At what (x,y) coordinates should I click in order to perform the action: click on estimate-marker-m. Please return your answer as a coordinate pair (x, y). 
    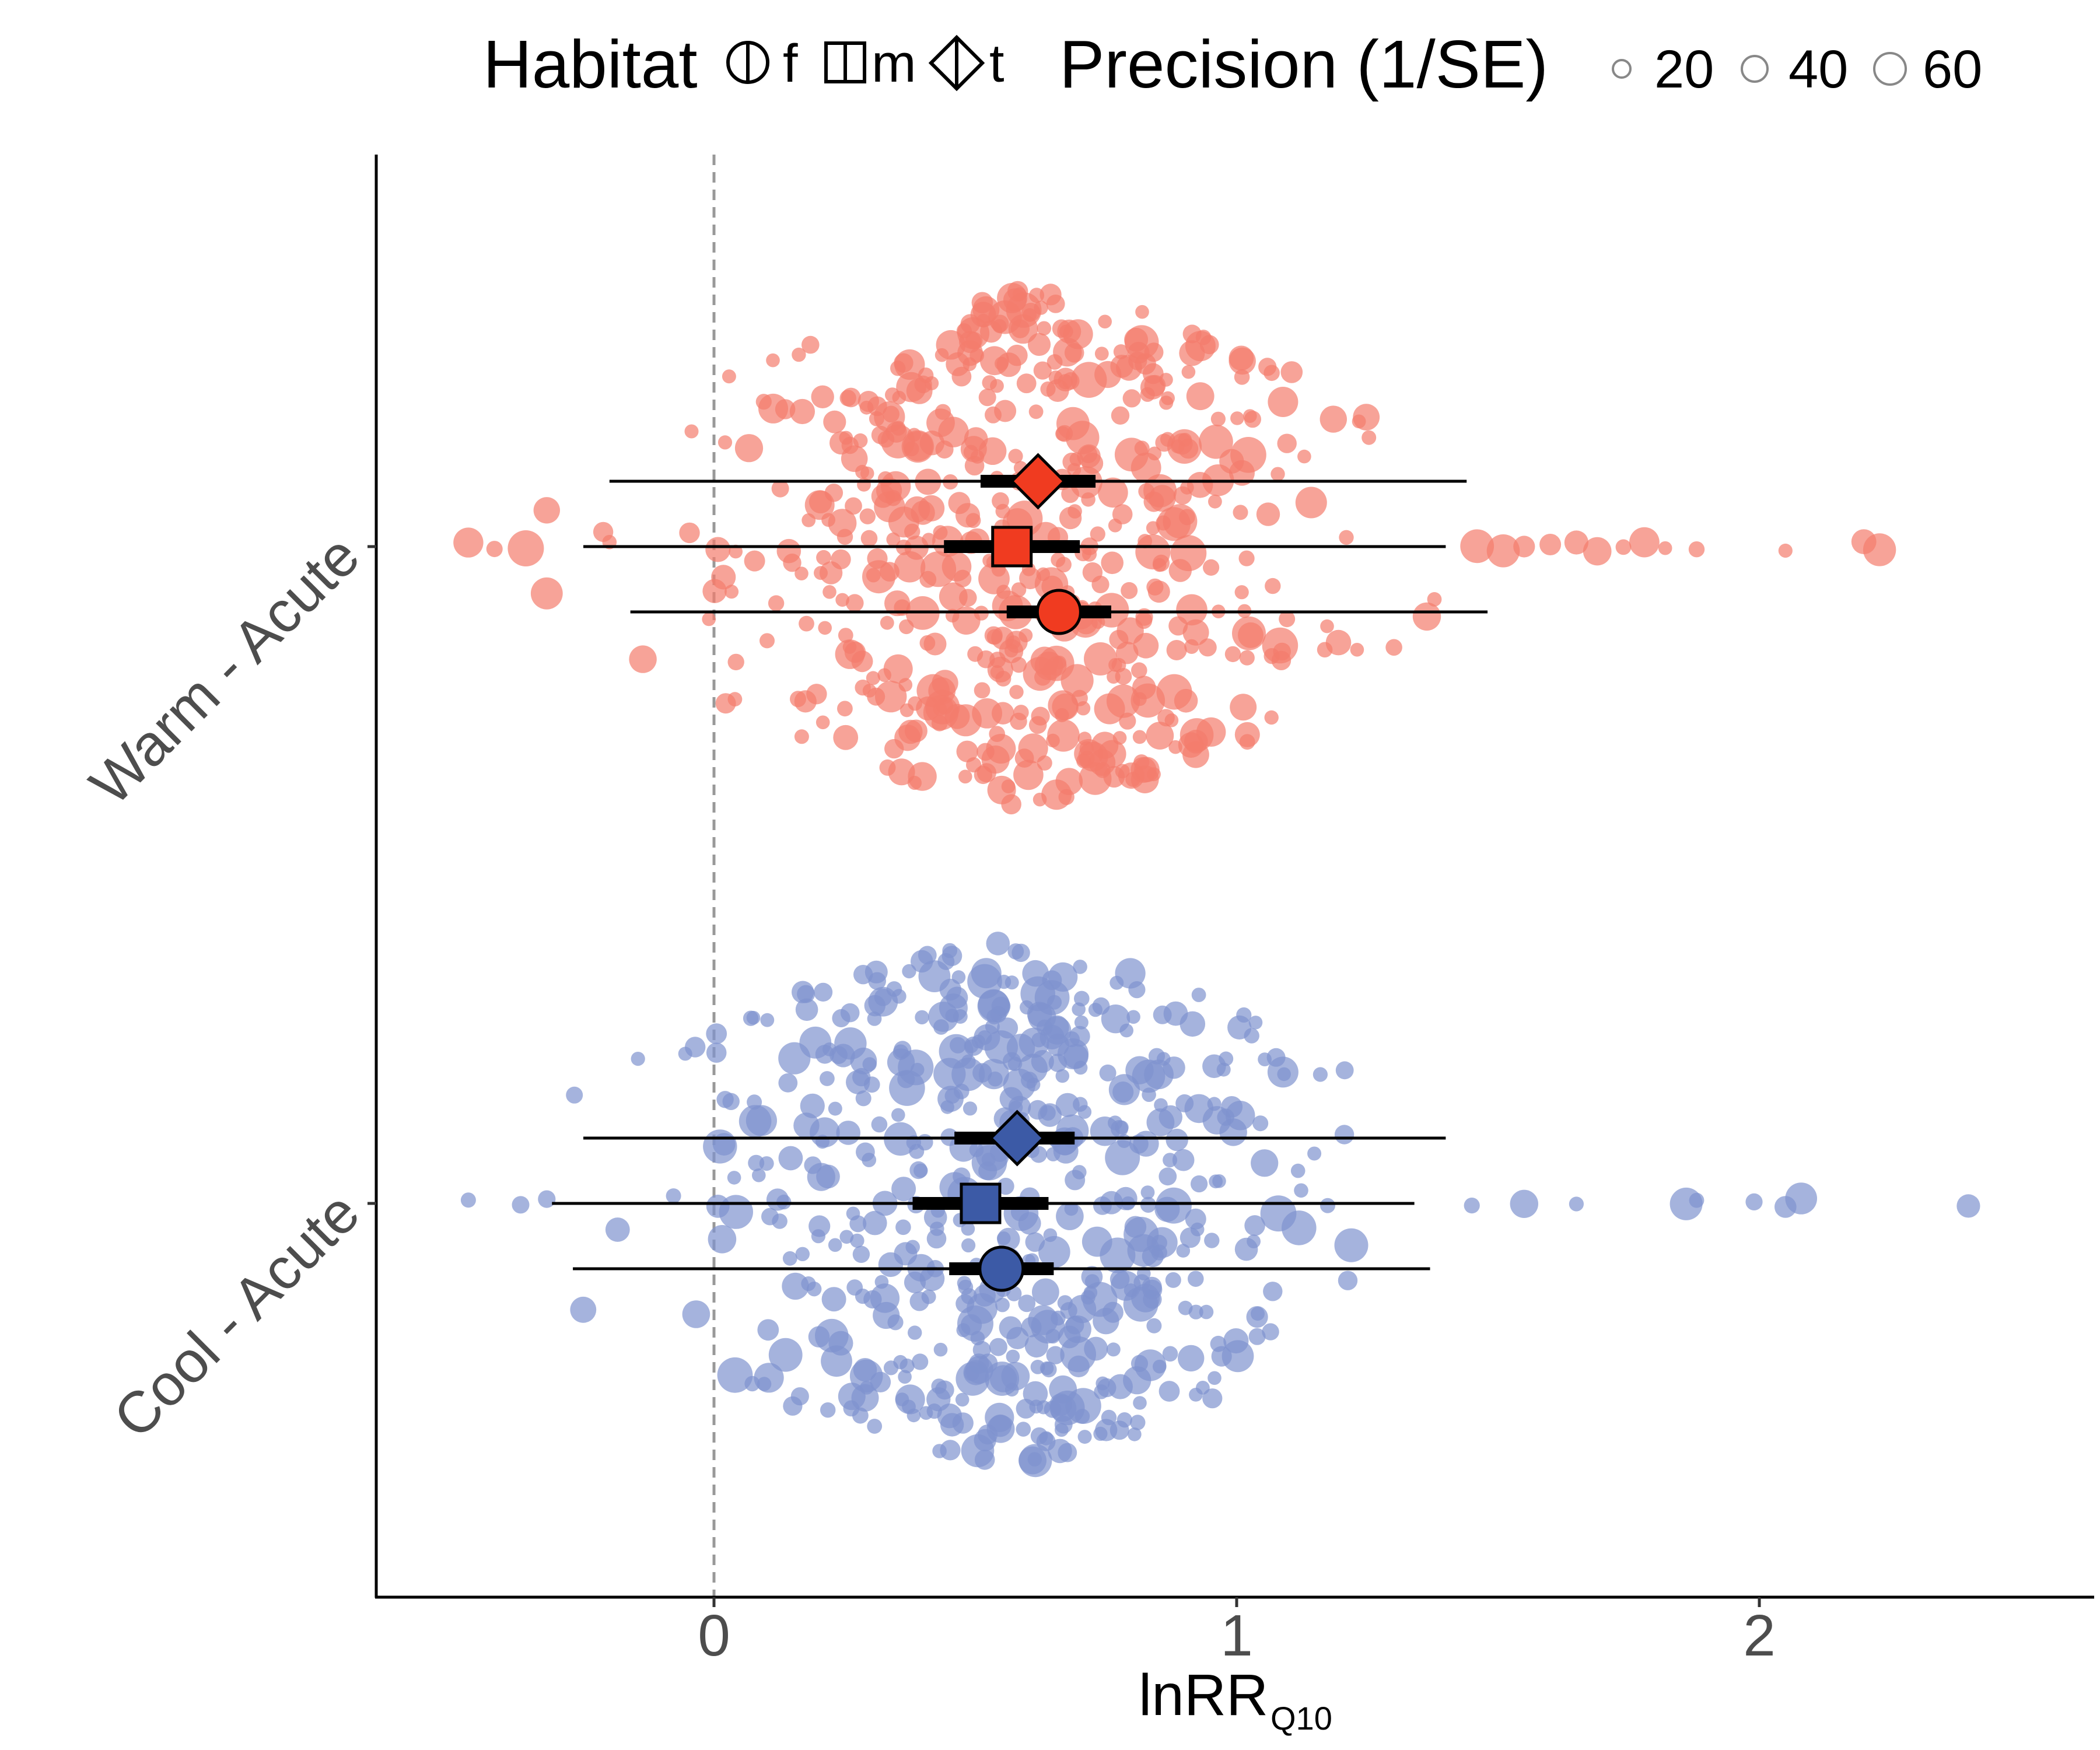
    Looking at the image, I should click on (1012, 547).